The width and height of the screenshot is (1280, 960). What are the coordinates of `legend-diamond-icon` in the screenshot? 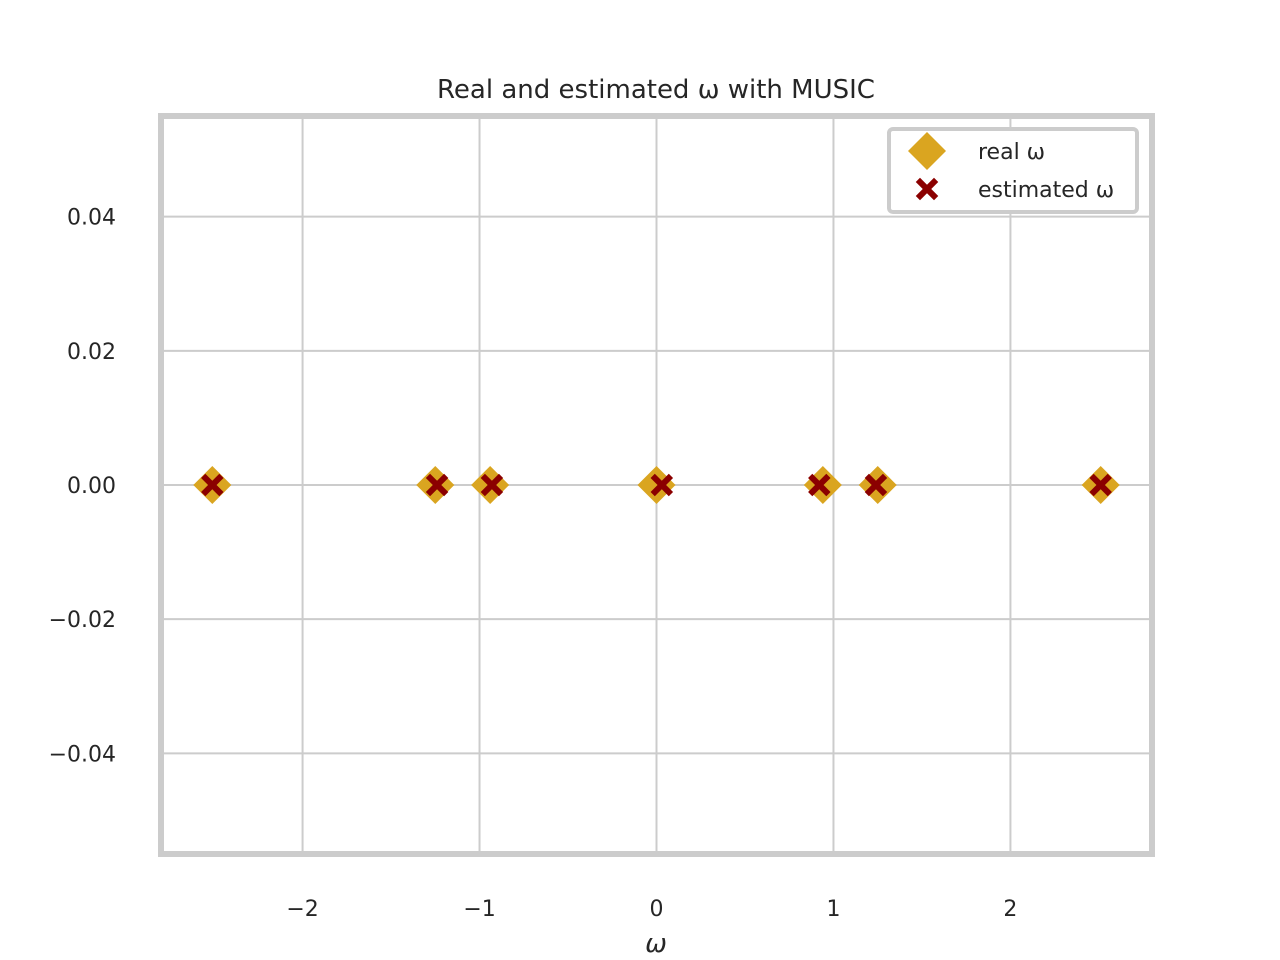 It's located at (927, 151).